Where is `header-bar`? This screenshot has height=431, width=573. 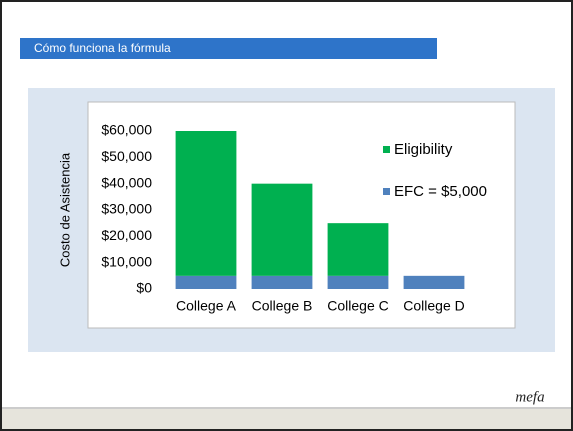 header-bar is located at coordinates (228, 48).